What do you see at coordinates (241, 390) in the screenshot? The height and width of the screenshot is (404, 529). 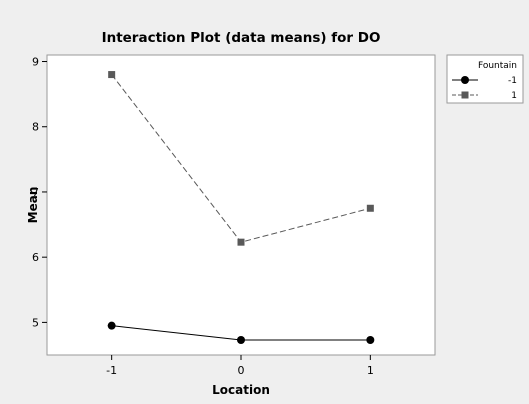 I see `x-axis-label: Location` at bounding box center [241, 390].